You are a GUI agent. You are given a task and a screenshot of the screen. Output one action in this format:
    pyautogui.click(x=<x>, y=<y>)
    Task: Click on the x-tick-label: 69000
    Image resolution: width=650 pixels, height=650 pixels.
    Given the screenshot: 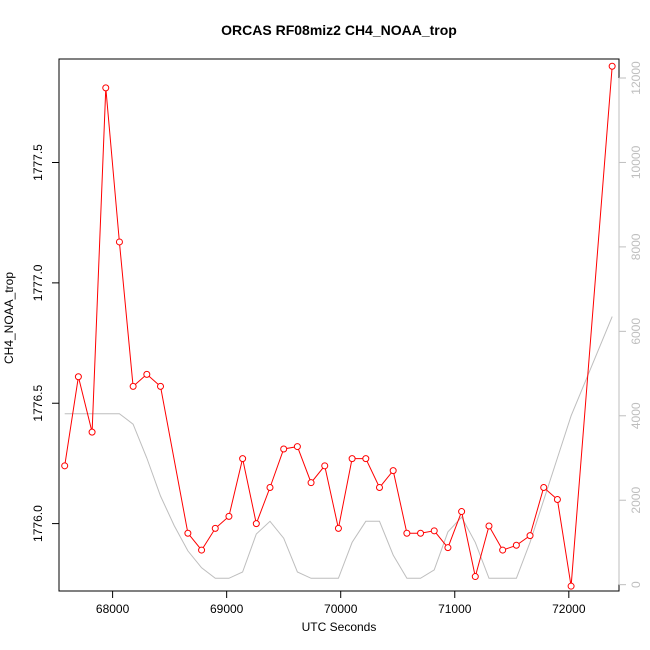 What is the action you would take?
    pyautogui.click(x=227, y=609)
    